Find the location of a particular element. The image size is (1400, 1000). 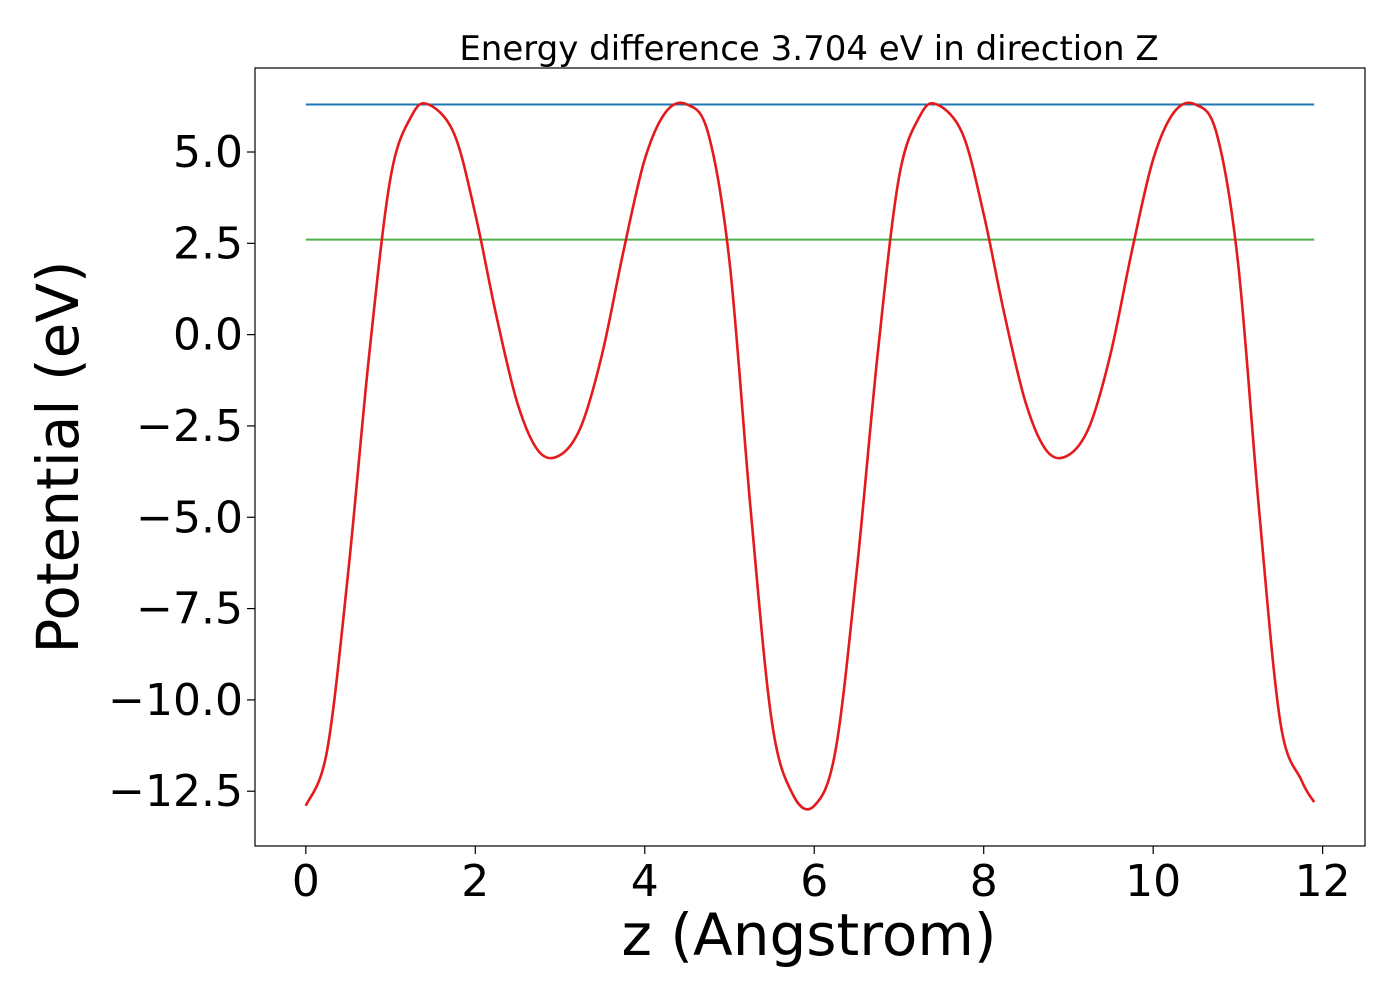

y-axis-label: Potential (eV) is located at coordinates (58, 456).